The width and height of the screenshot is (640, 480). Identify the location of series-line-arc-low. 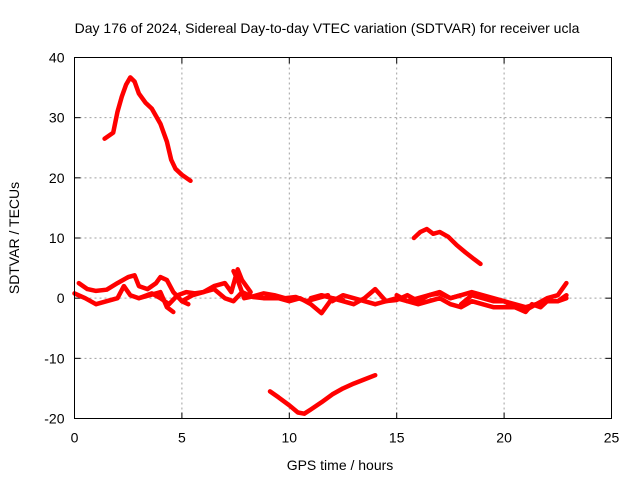
(322, 394).